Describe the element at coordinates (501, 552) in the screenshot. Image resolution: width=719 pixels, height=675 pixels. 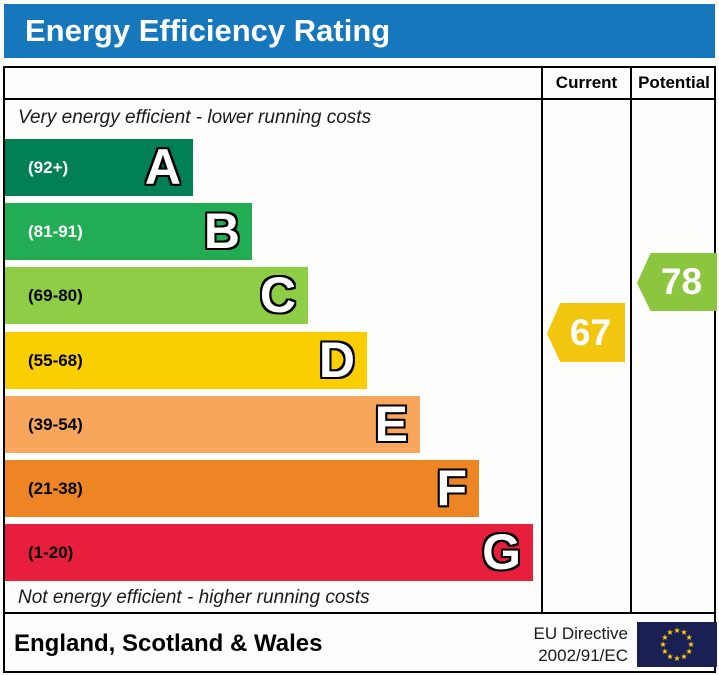
I see `band-letter: G` at that location.